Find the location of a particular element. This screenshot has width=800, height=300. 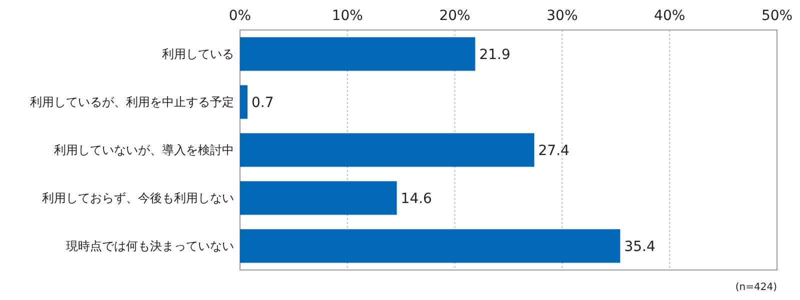

data-label: 35.4 is located at coordinates (640, 246).